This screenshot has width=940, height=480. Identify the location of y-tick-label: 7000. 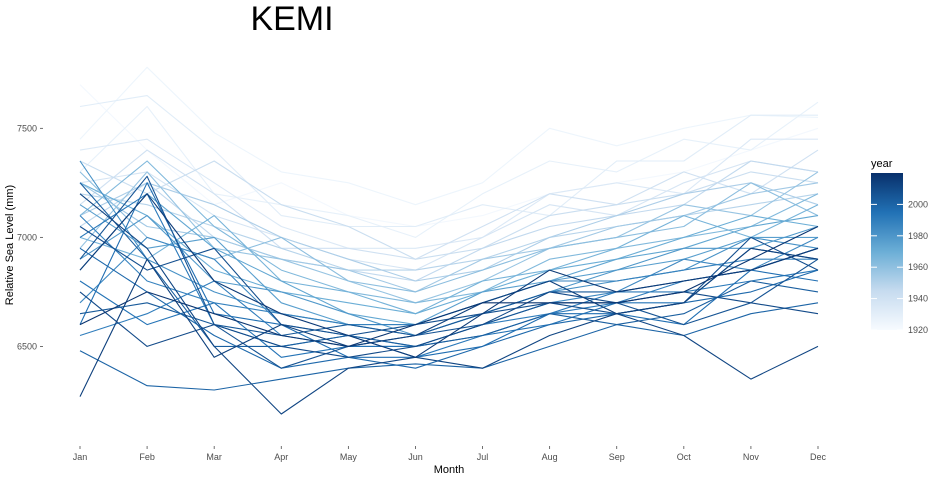
(27, 237).